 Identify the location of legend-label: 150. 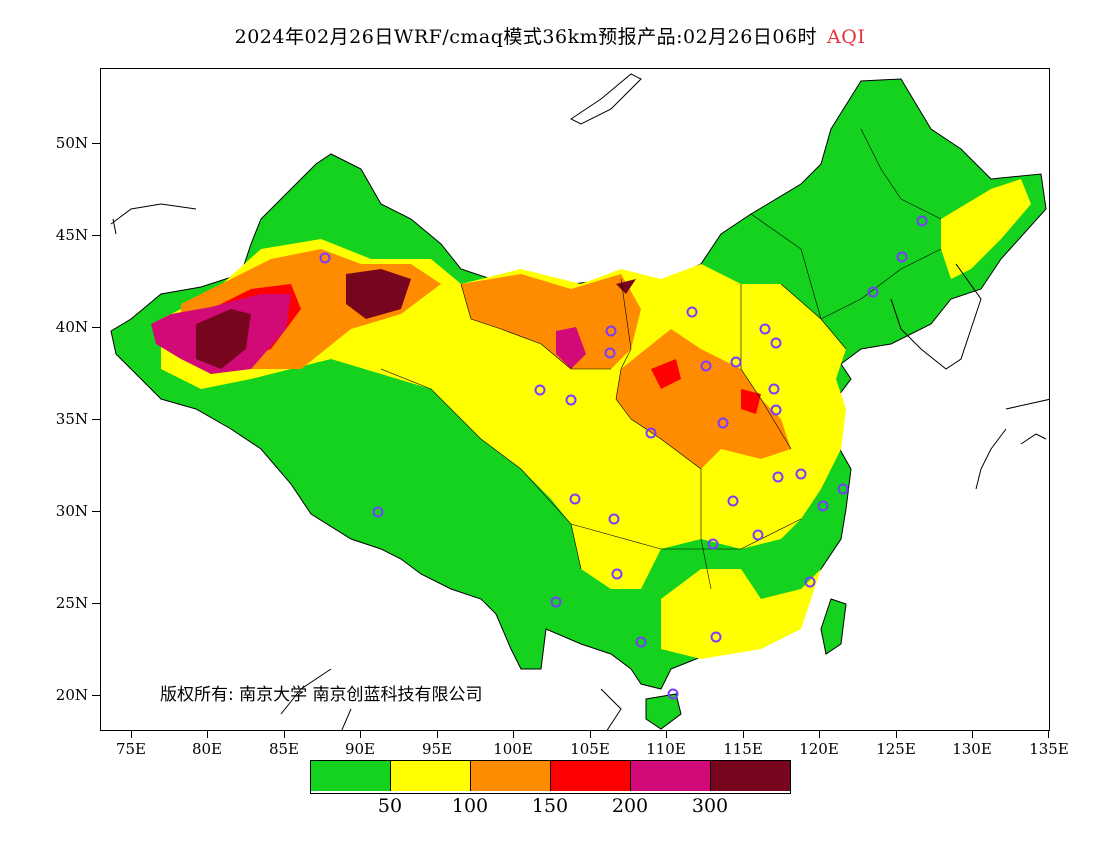
(550, 806).